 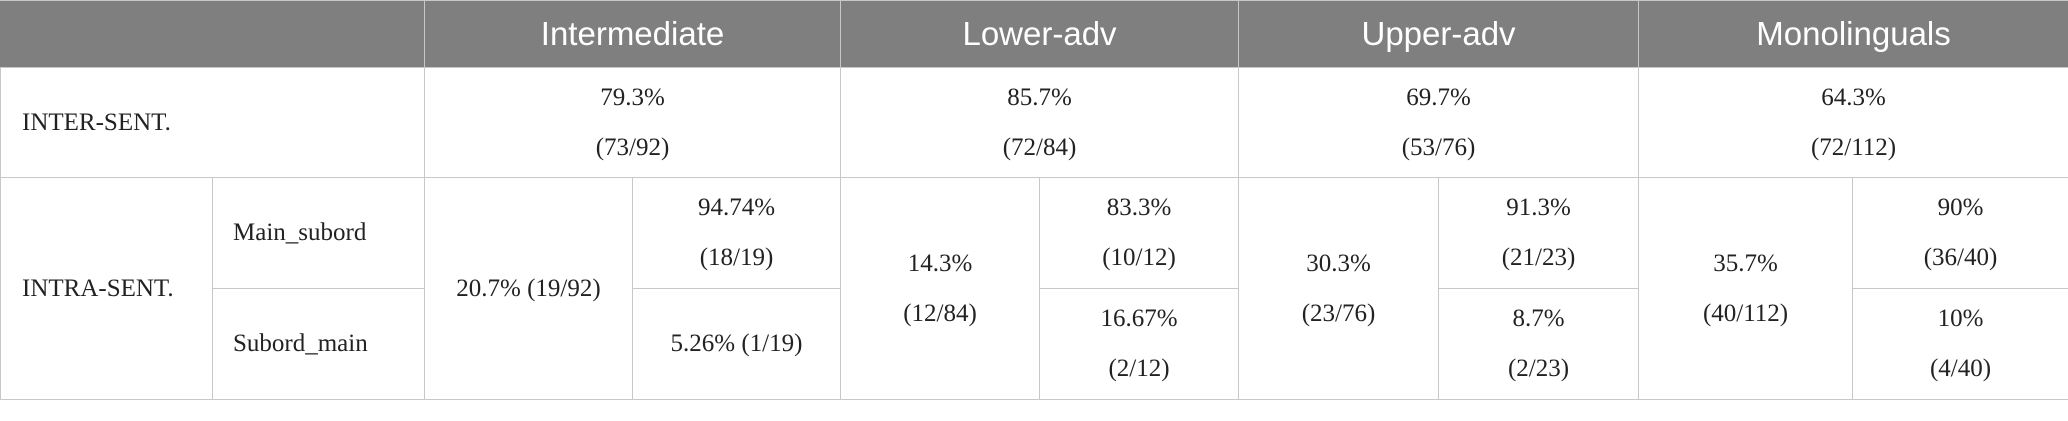 What do you see at coordinates (632, 97) in the screenshot?
I see `inter-intermediate-pct: 79.3%` at bounding box center [632, 97].